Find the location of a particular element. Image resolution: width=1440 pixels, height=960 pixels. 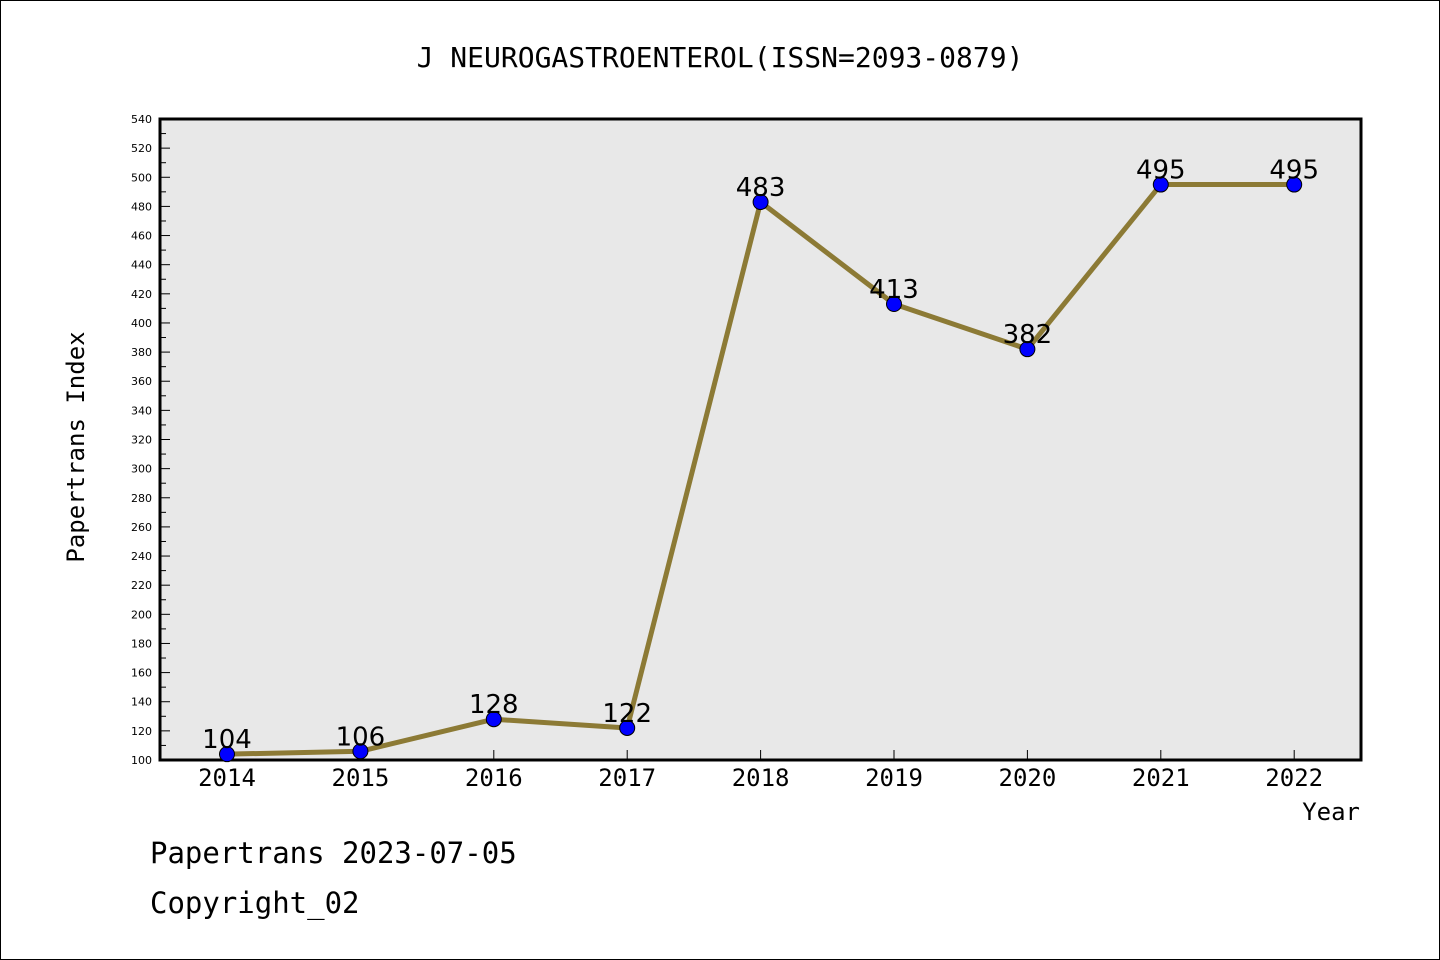

y-tick-label: 400 is located at coordinates (141, 323).